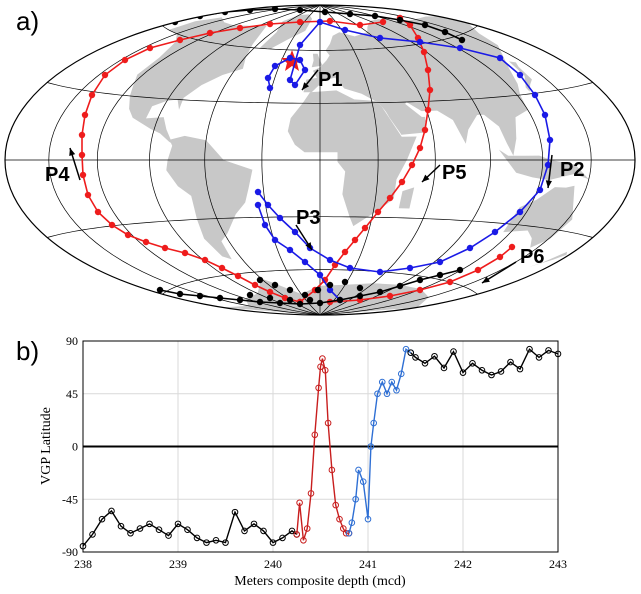  What do you see at coordinates (403, 118) in the screenshot?
I see `continent-arabia-fill` at bounding box center [403, 118].